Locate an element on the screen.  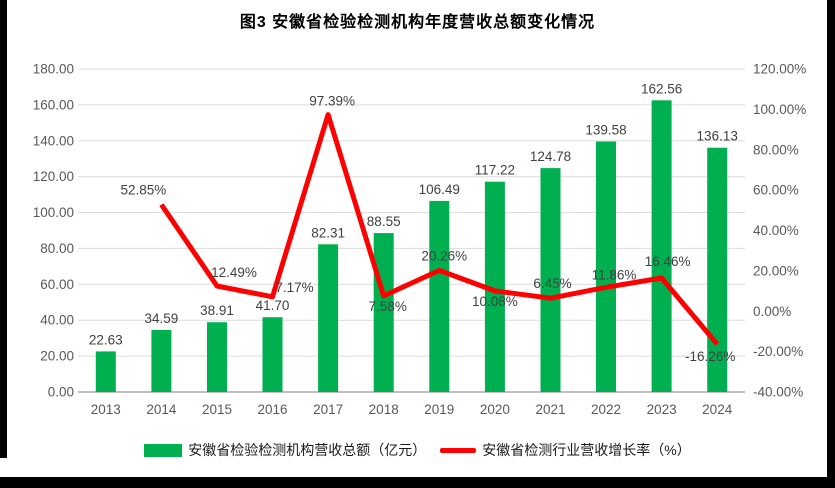
legend-label-revenue: 安徽省检验检测机构营收总额（亿元） is located at coordinates (307, 450).